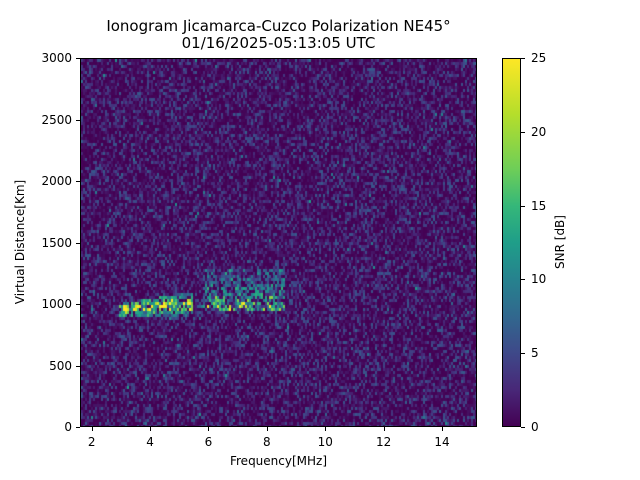 This screenshot has width=640, height=480. Describe the element at coordinates (91, 442) in the screenshot. I see `x-tick-label: 2` at that location.